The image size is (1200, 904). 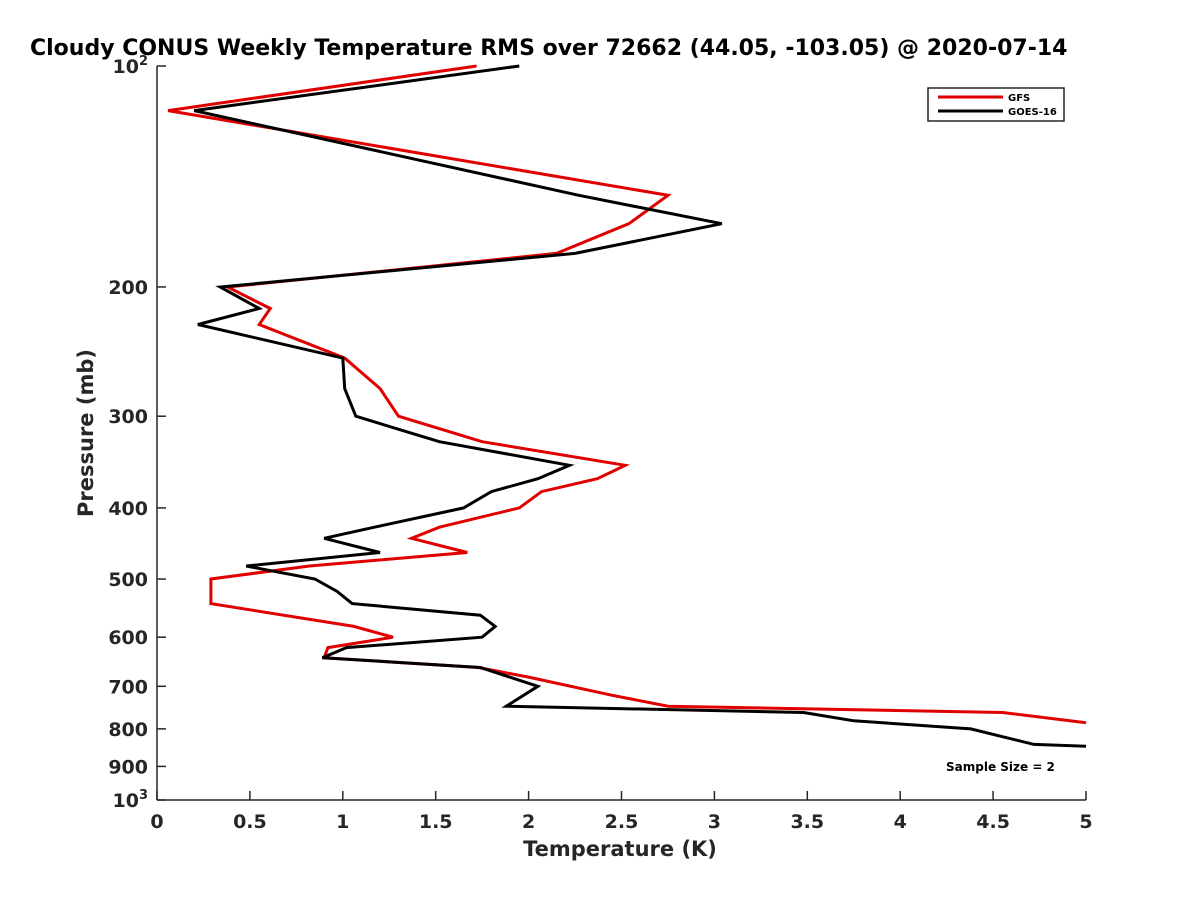 I want to click on x-tick-label: 5, so click(x=1085, y=822).